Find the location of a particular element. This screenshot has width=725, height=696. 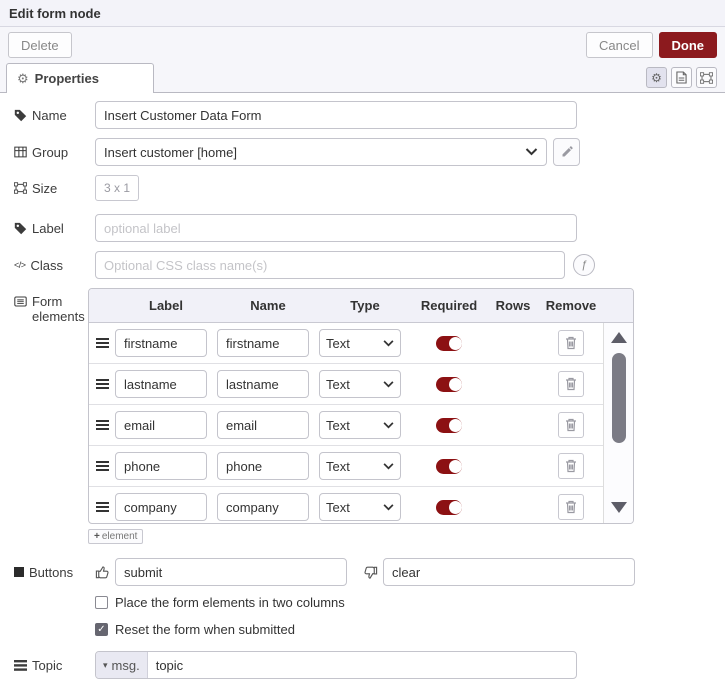

caret-down-icon: ▾ is located at coordinates (105, 664).